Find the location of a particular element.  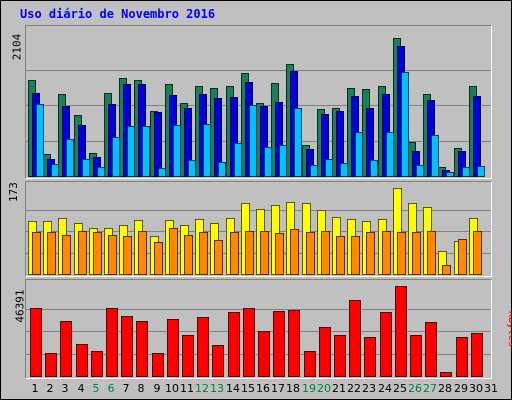

day-label-21: 21 is located at coordinates (339, 388).